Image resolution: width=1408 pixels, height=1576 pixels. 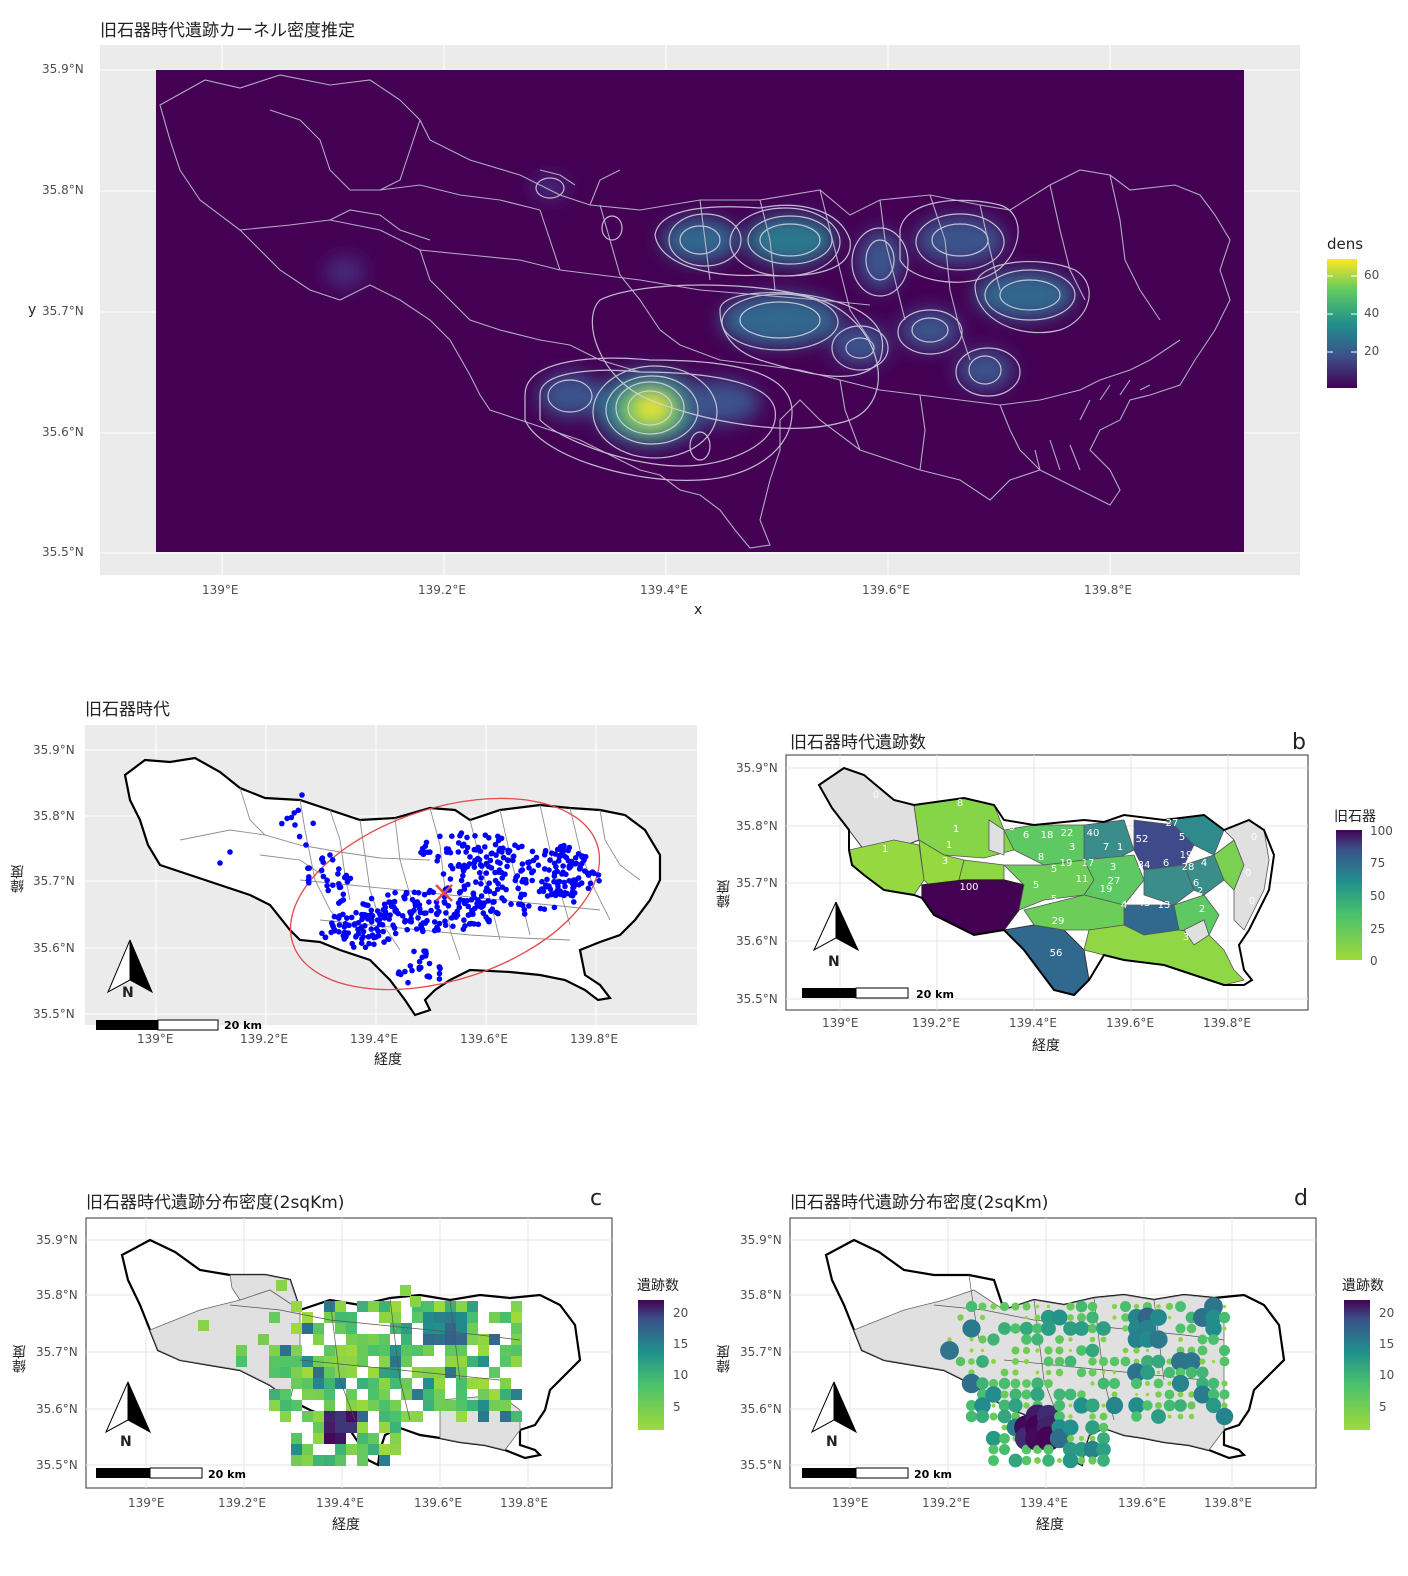 I want to click on panel-b-scale-label: 20 km, so click(x=935, y=994).